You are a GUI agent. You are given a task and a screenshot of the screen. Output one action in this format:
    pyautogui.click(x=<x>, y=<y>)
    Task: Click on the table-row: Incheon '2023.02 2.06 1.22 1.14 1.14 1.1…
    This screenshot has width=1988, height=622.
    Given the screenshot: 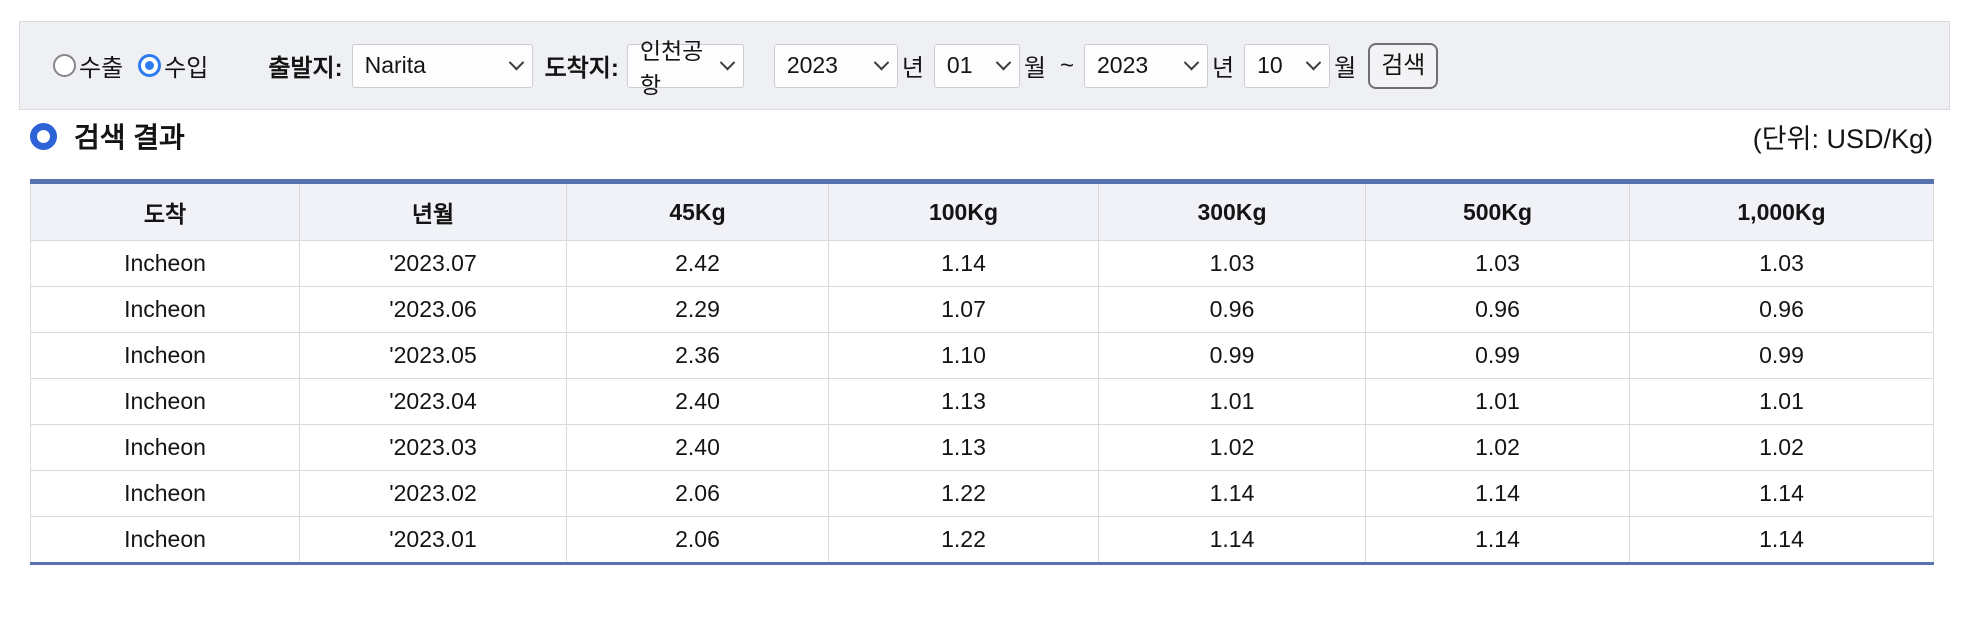 What is the action you would take?
    pyautogui.click(x=982, y=493)
    